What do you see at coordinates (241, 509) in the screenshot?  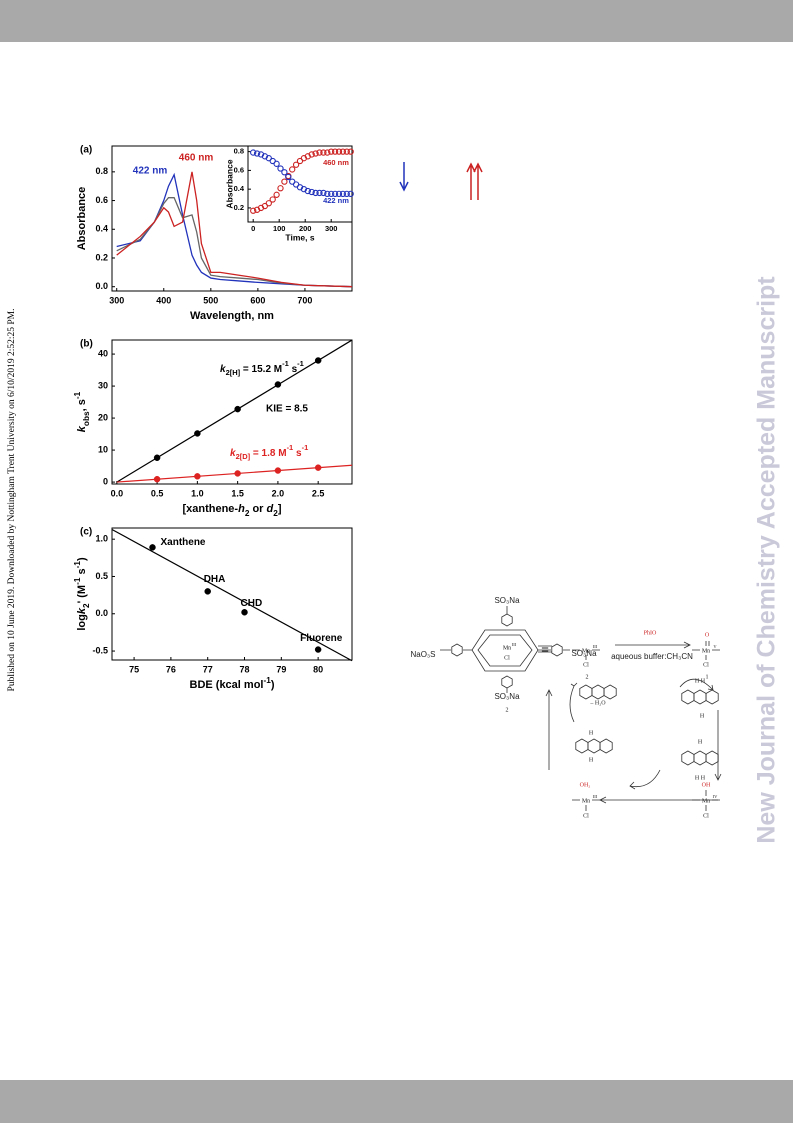 I see `text-part: h` at bounding box center [241, 509].